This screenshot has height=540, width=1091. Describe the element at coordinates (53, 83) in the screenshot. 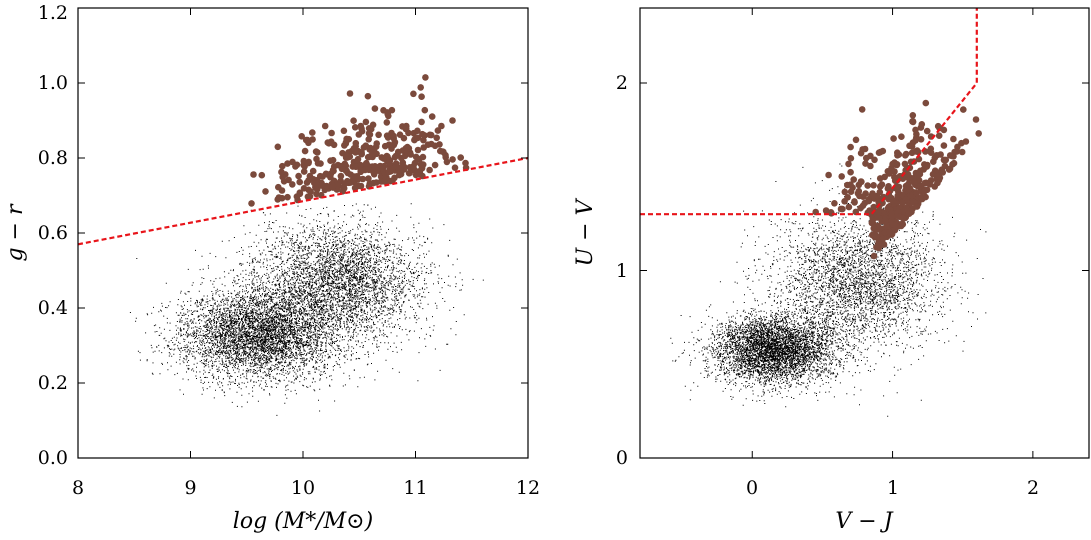

I see `left-ytick-label: 1.0` at that location.